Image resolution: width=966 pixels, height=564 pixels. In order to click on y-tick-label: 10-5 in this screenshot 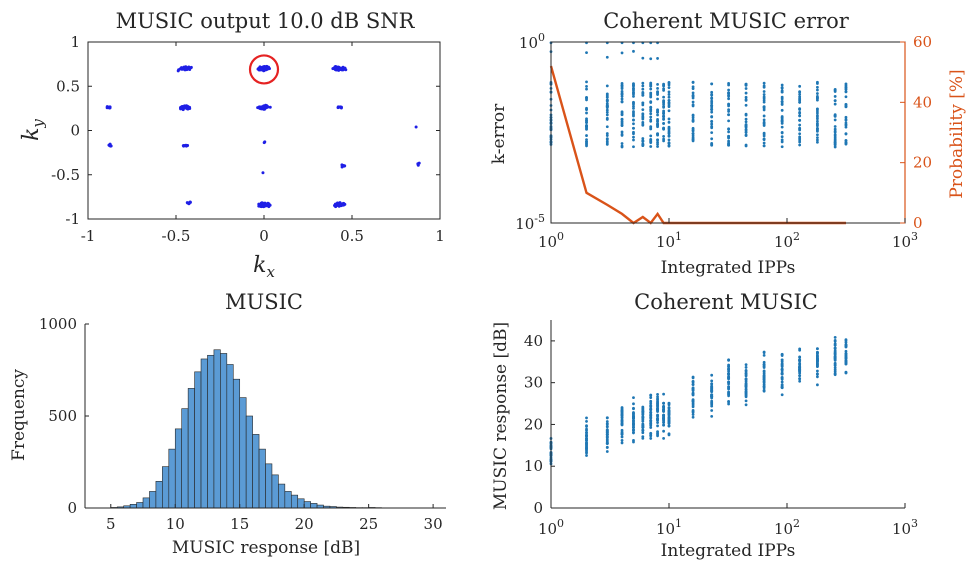, I will do `click(530, 222)`.